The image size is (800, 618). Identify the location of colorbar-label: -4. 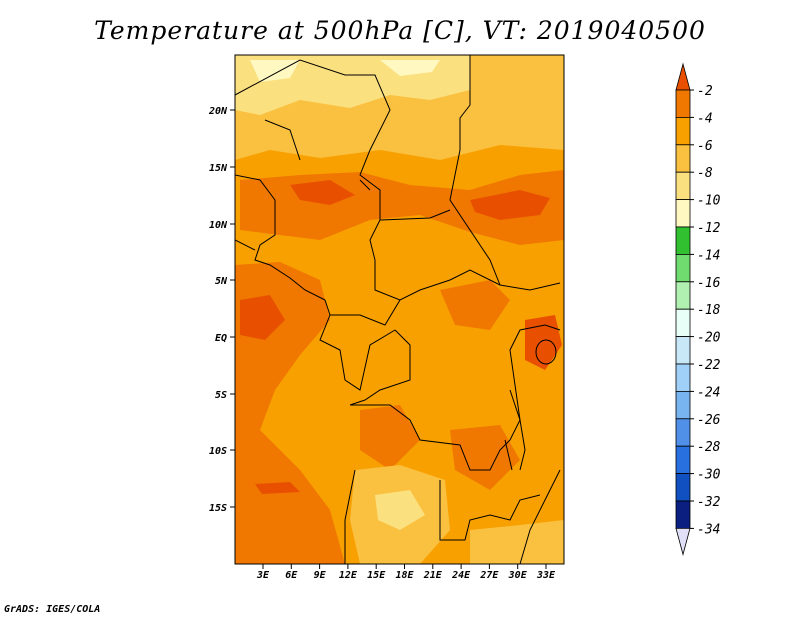
(705, 118).